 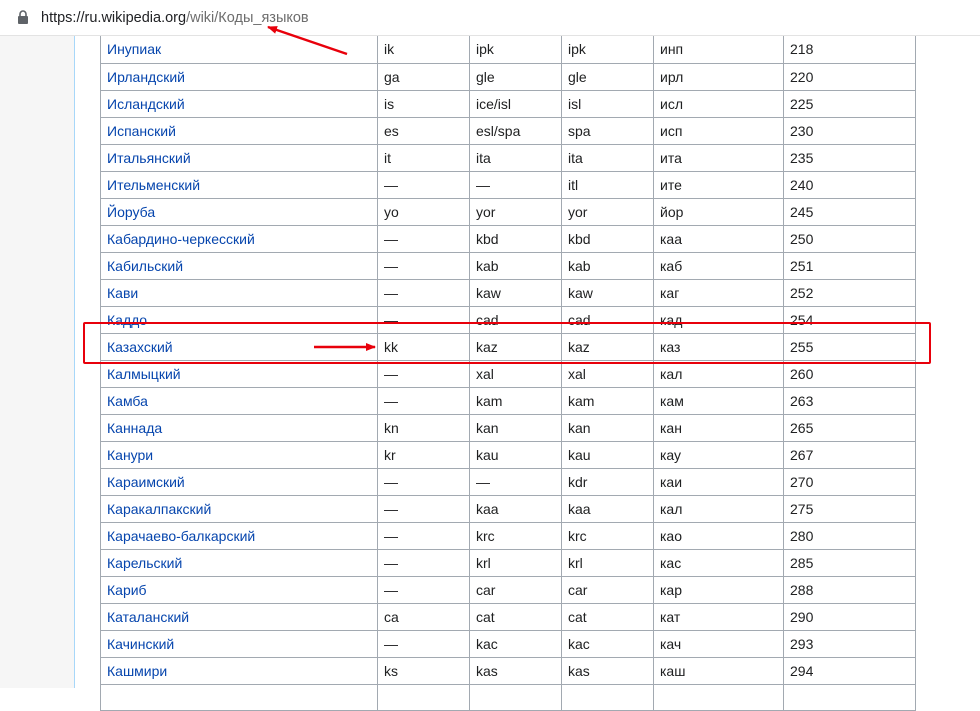 I want to click on cell-gost-alpha: кач, so click(x=718, y=643).